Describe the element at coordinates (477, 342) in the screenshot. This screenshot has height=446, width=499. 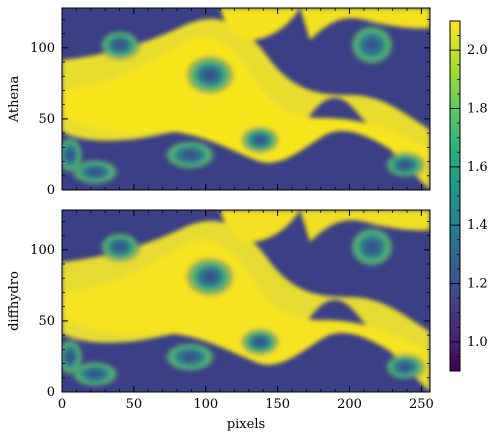
I see `colorbar-tick-label: 1.0` at that location.